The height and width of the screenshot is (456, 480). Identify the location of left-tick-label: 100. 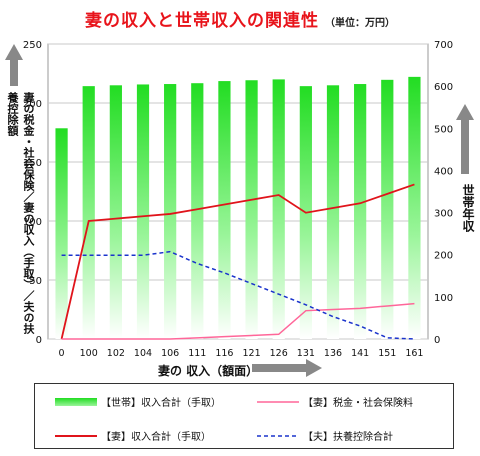
(32, 222).